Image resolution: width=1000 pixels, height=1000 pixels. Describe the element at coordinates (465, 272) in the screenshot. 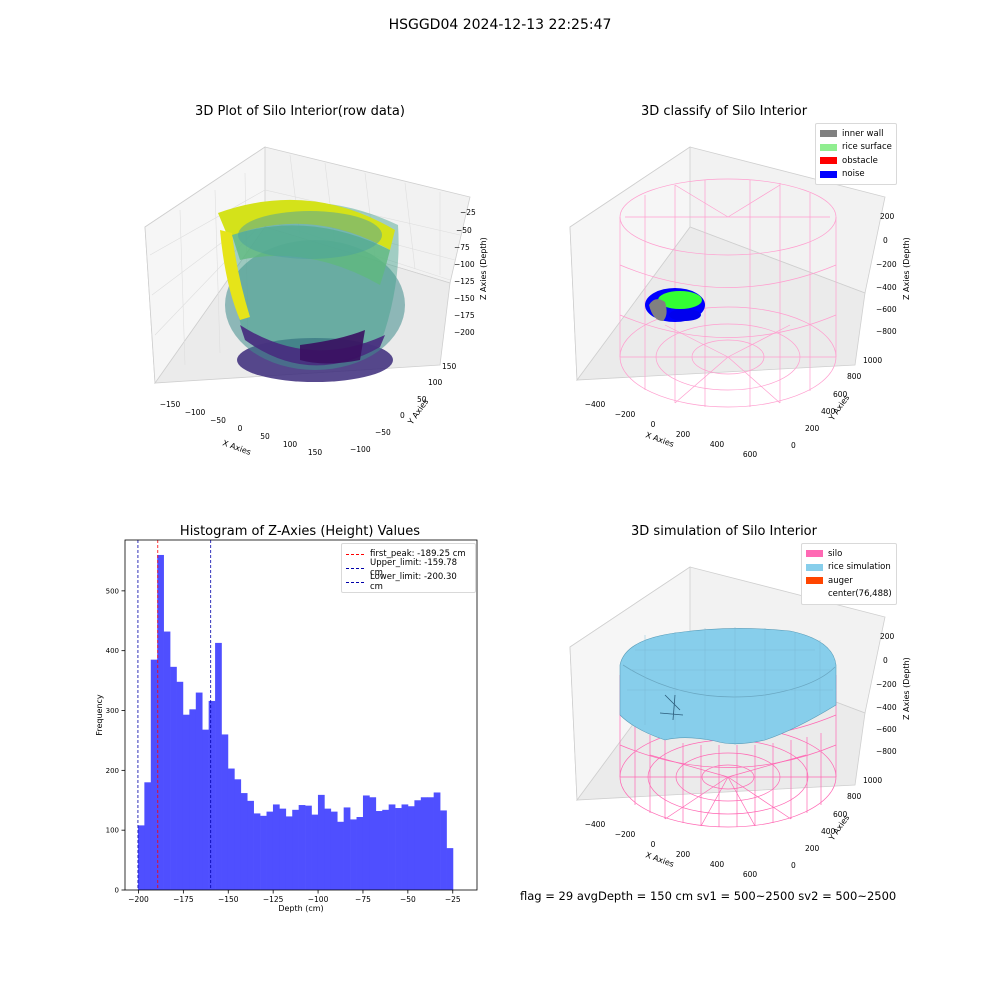

I see `raw-z-tick-labels: −25 −50 −75 −100 −125 −150 −175 −200` at that location.